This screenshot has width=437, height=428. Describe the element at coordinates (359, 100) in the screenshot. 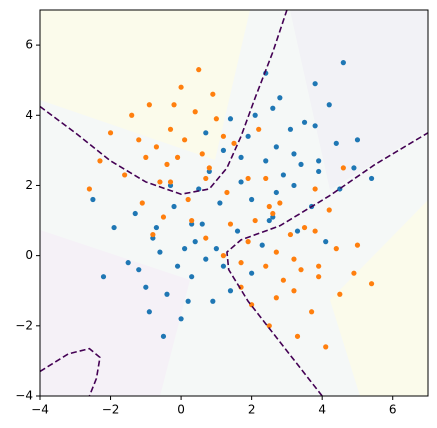

I see `bg-region` at that location.